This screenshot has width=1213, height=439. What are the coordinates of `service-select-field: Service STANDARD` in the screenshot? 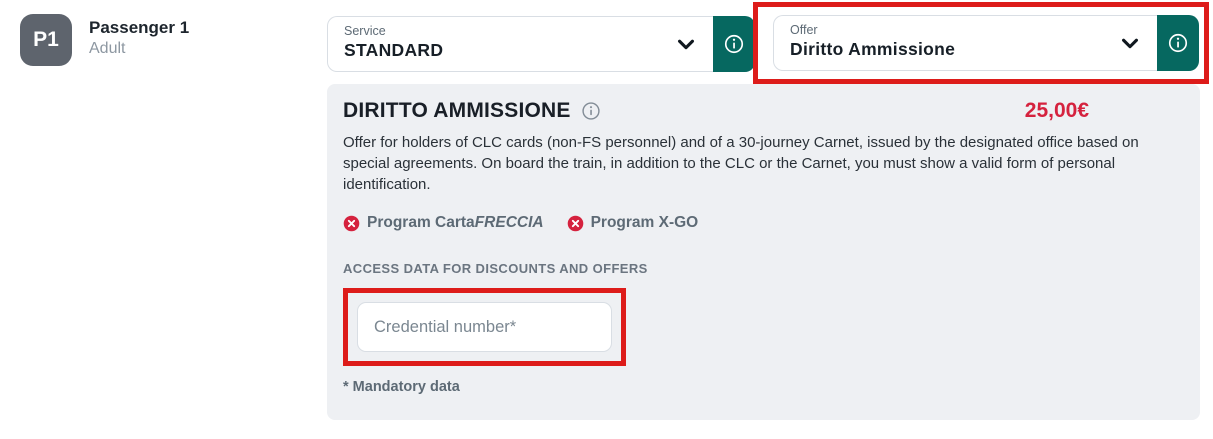 It's located at (520, 44).